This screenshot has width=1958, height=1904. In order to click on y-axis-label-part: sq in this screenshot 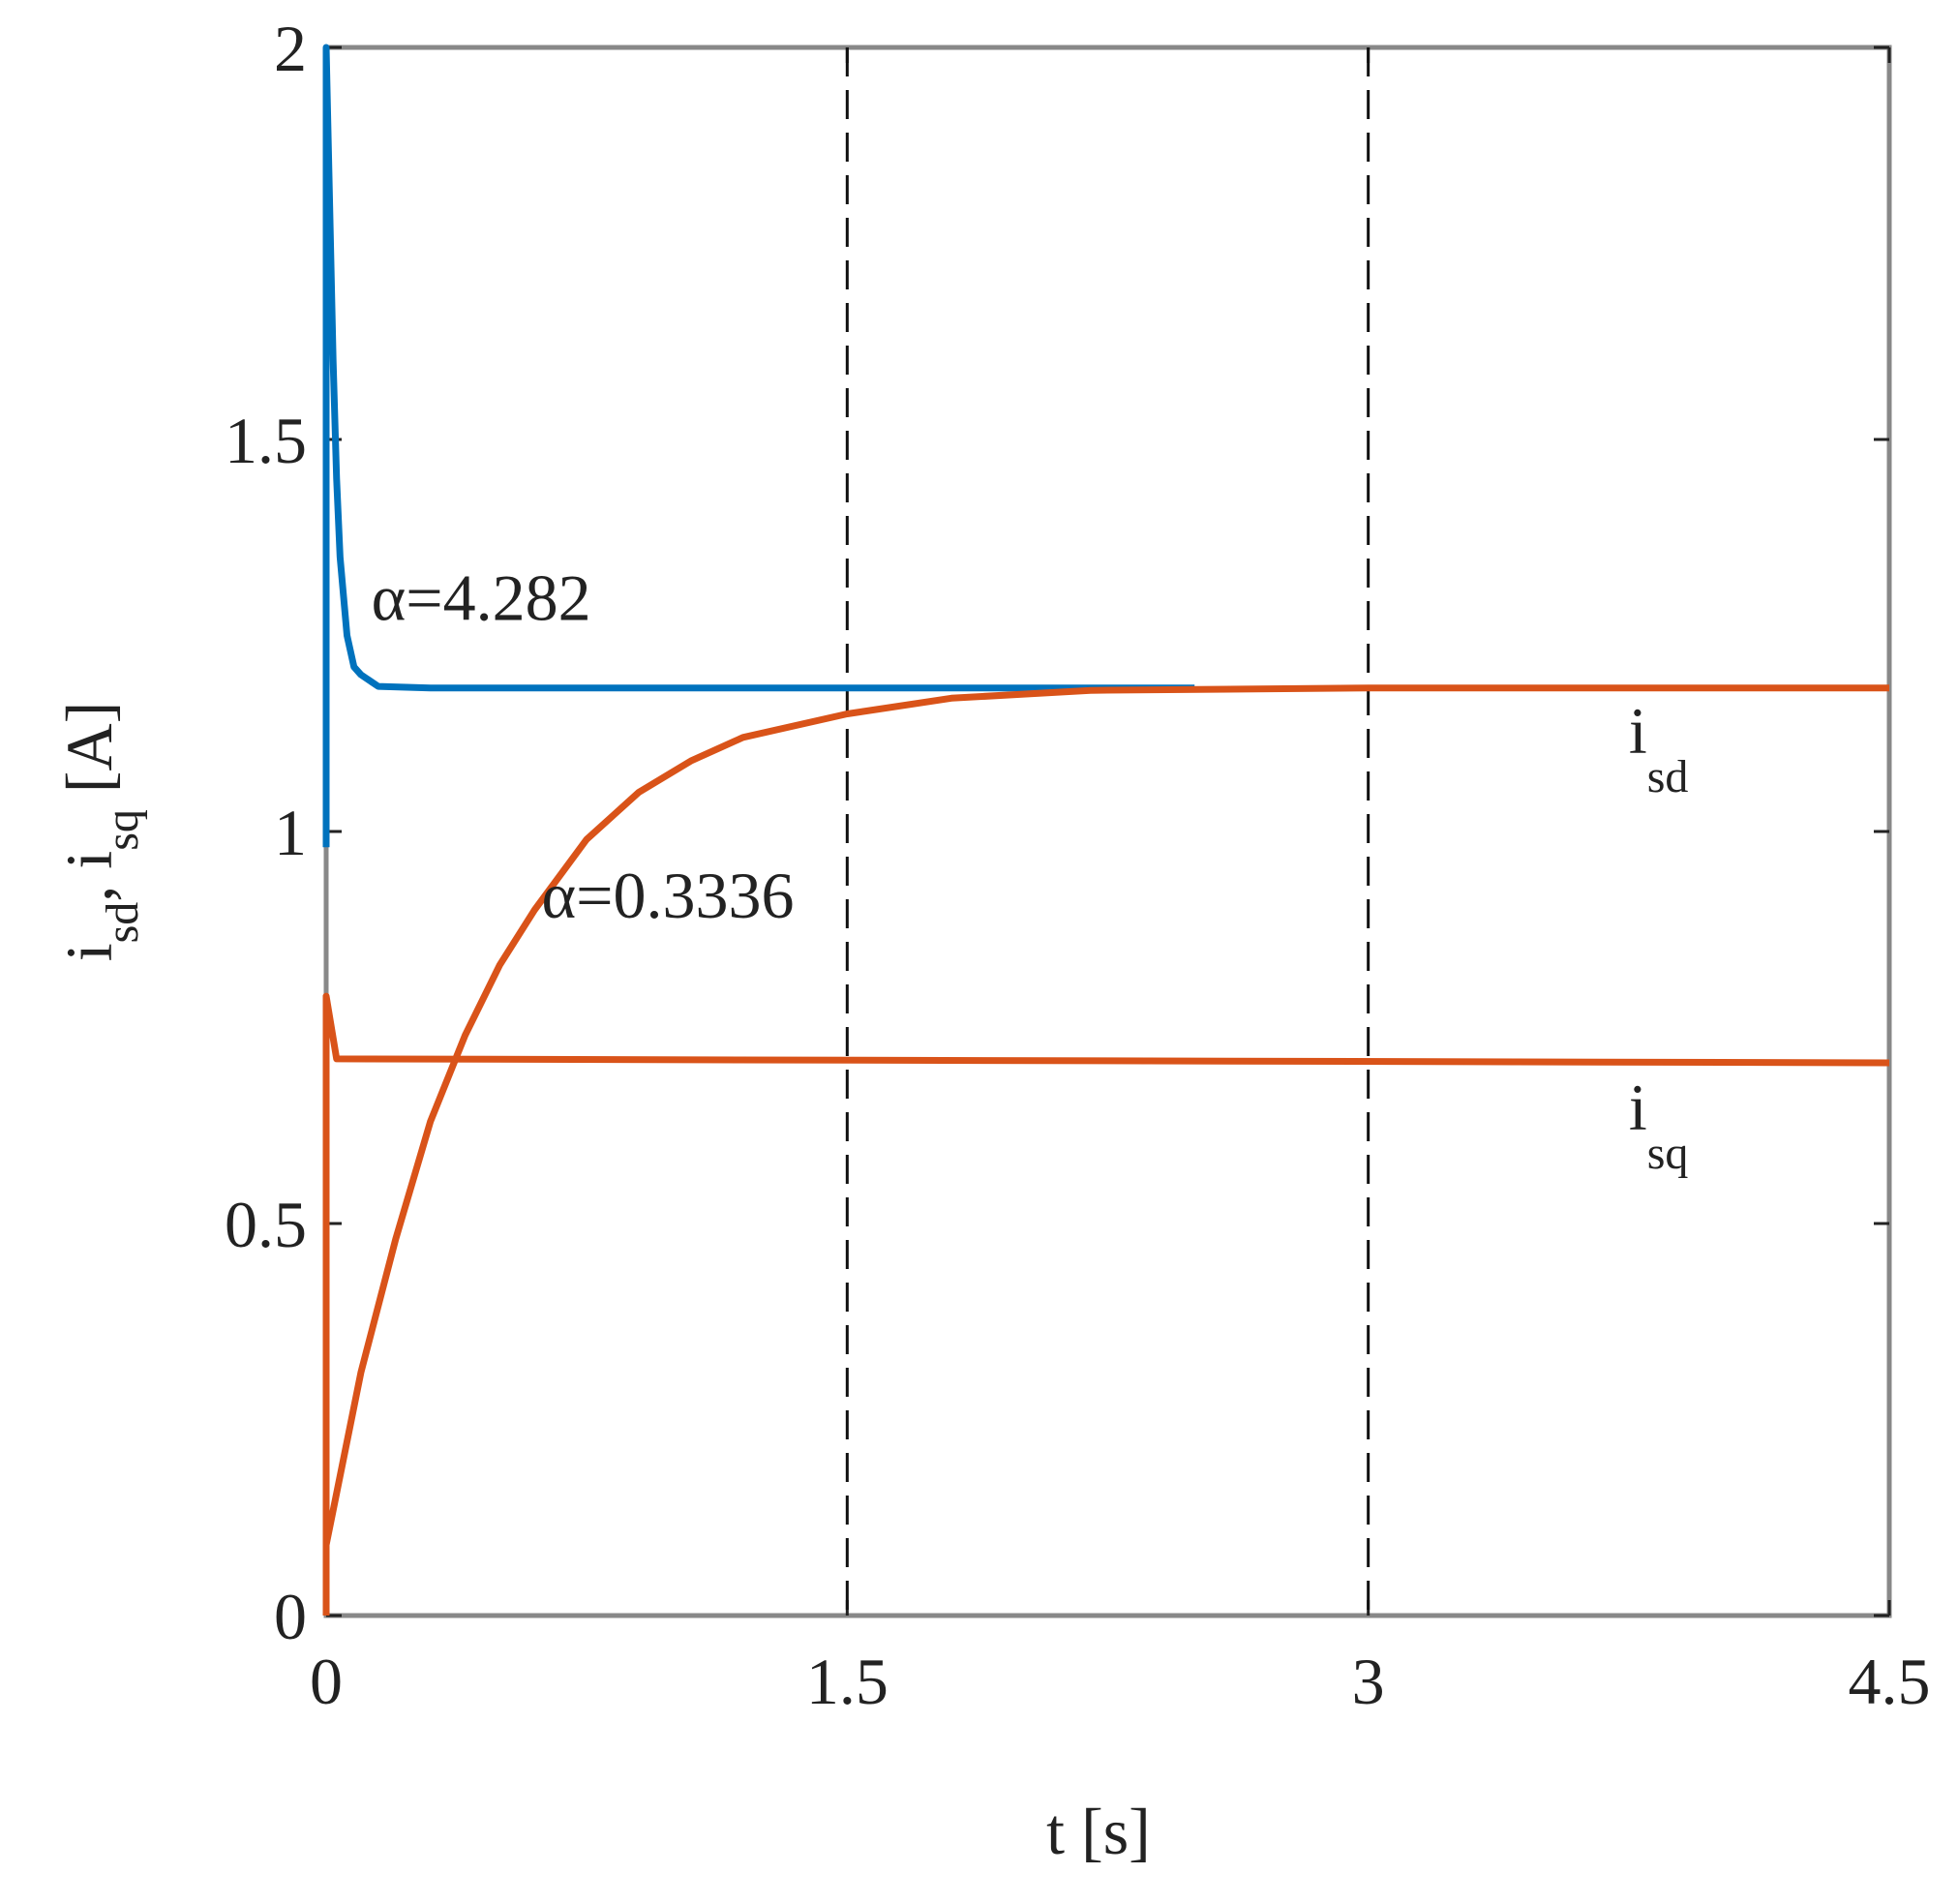, I will do `click(122, 830)`.